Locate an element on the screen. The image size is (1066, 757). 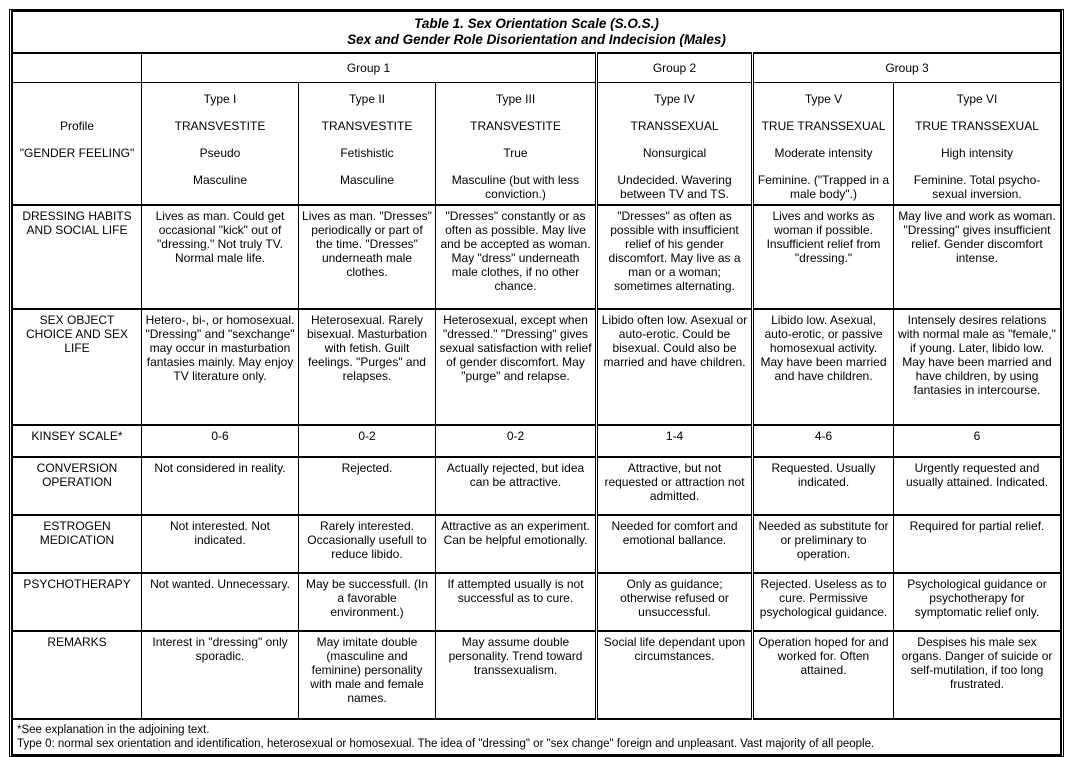
profile-feeling: Feminine. Total psycho-sexual inversion. is located at coordinates (977, 187).